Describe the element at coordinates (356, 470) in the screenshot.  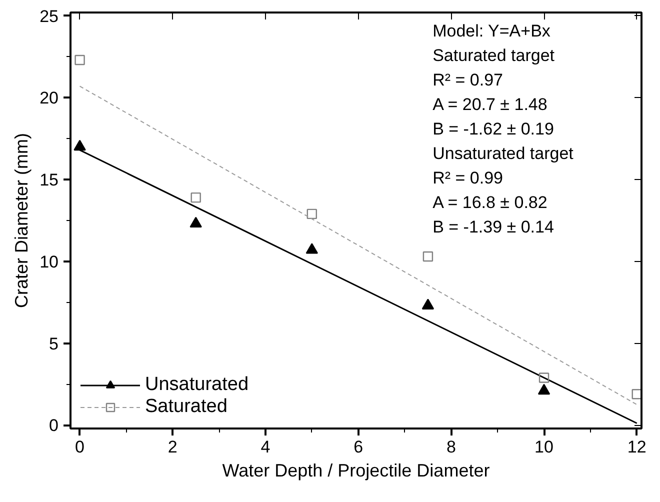
I see `x-axis-title: Water Depth / Projectile Diameter` at that location.